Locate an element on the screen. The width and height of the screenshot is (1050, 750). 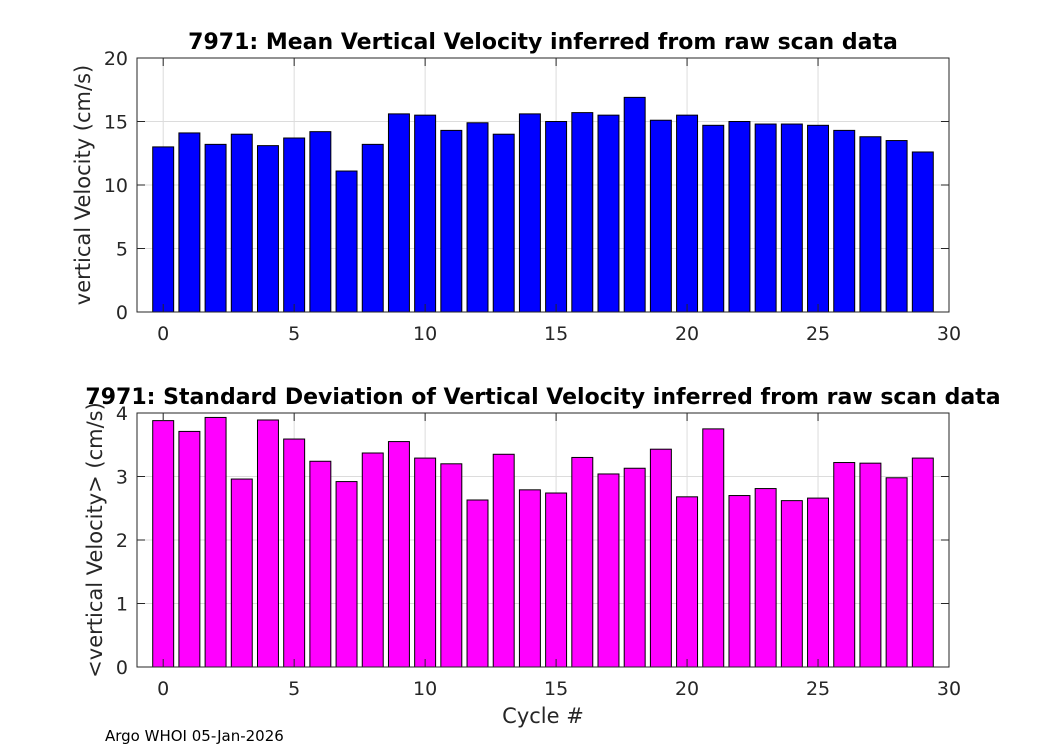
y-tick-label: 5 is located at coordinates (122, 250).